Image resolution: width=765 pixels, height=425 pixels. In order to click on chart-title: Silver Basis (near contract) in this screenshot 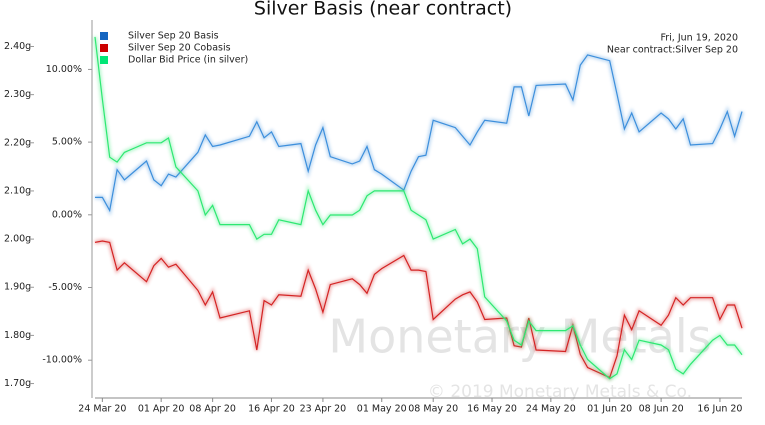, I will do `click(383, 10)`.